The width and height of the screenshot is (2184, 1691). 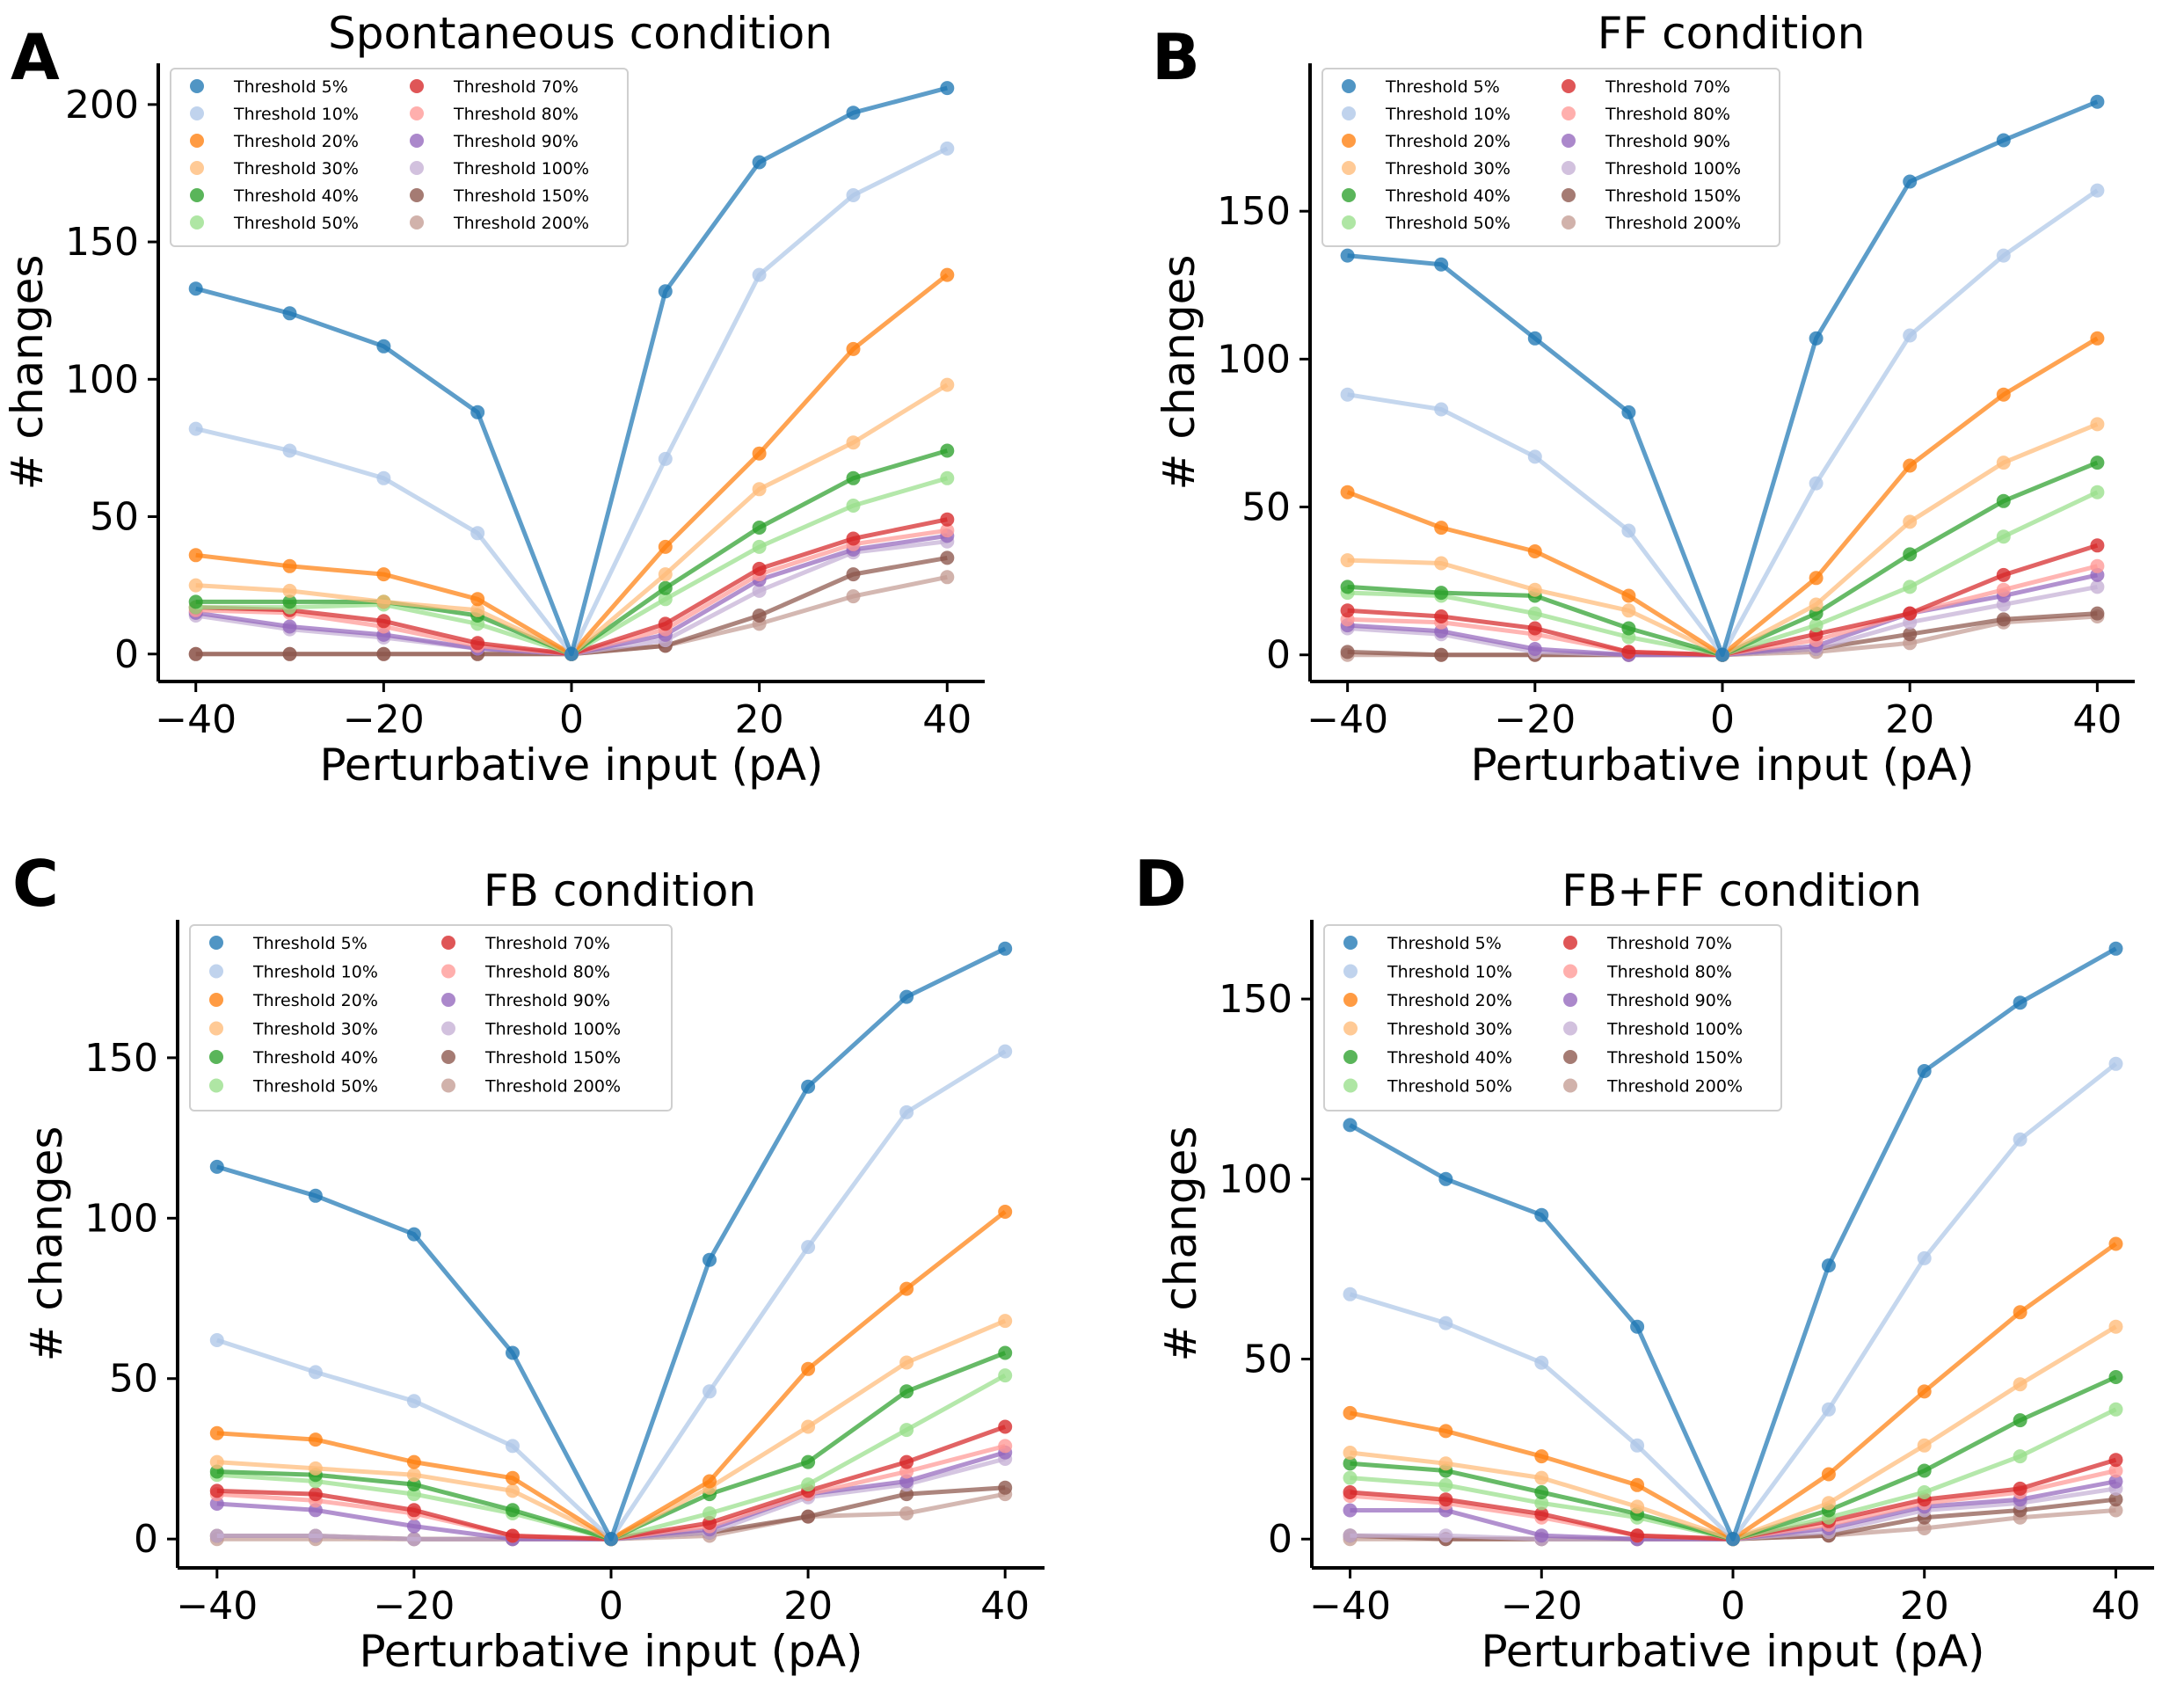 What do you see at coordinates (1722, 766) in the screenshot?
I see `x-axis-label: Perturbative input (pA)` at bounding box center [1722, 766].